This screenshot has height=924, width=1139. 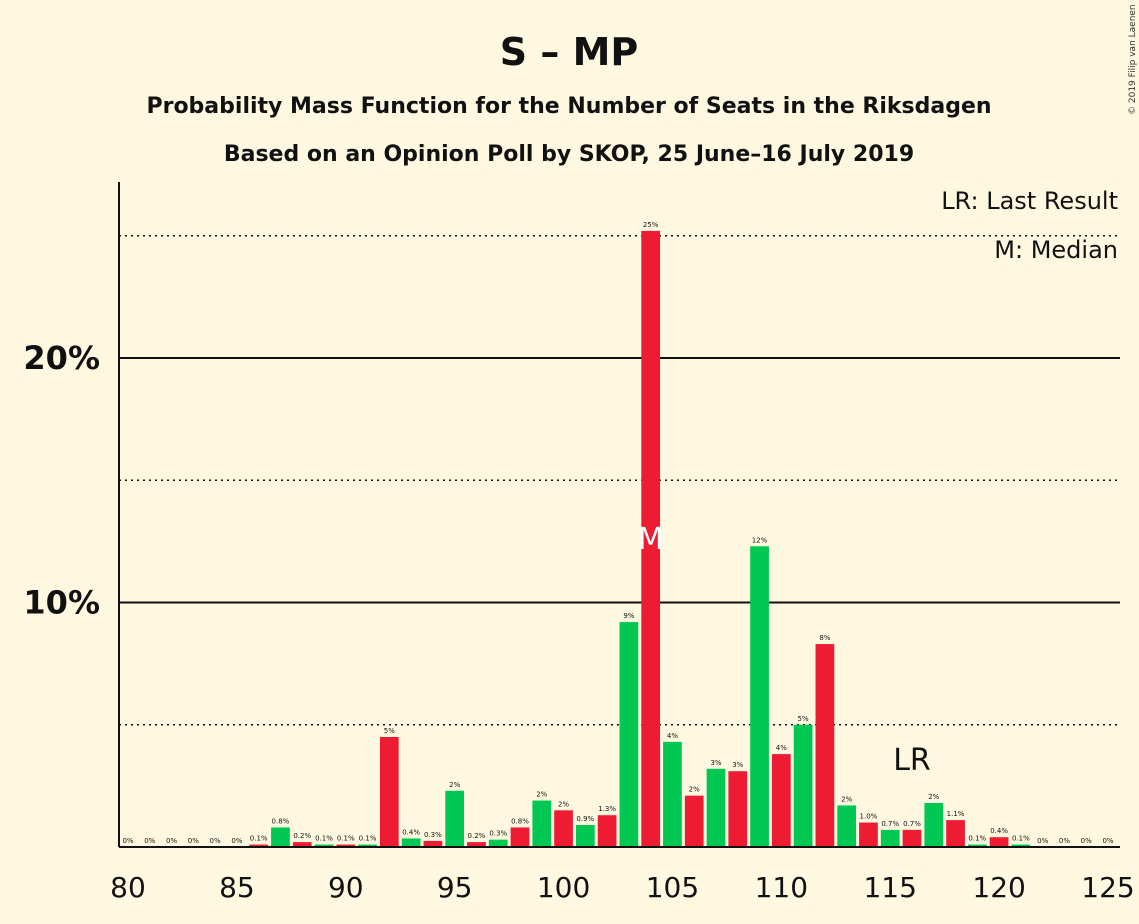 What do you see at coordinates (890, 824) in the screenshot?
I see `data-label-115: 0.7%` at bounding box center [890, 824].